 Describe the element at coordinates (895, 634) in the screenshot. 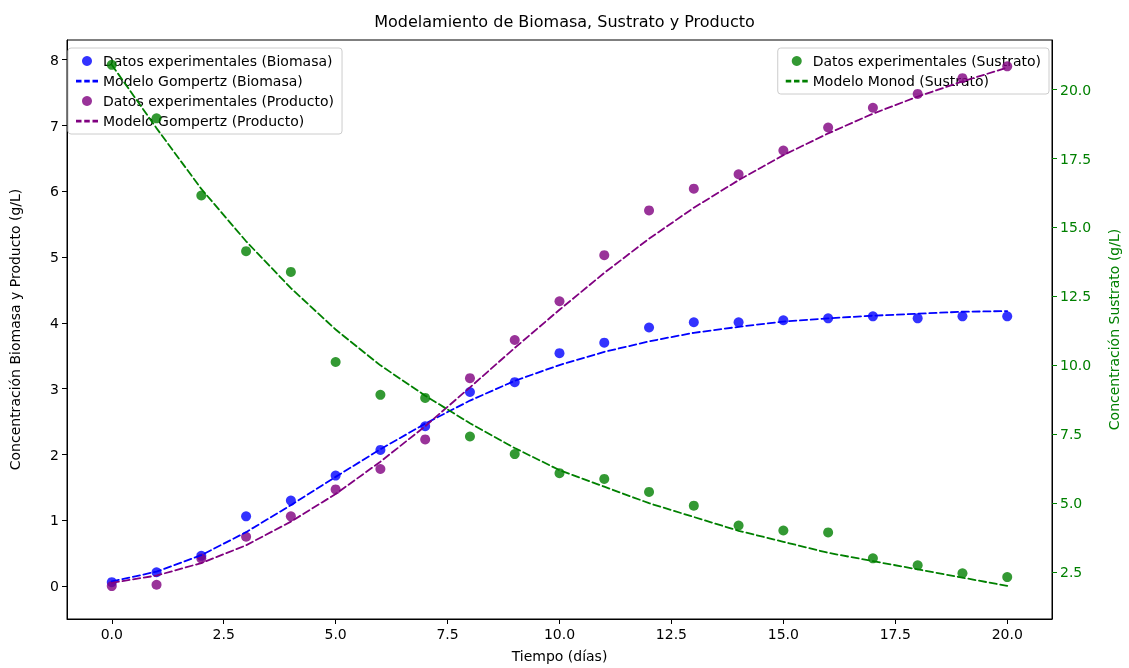

I see `x-tick-label: 17.5` at that location.